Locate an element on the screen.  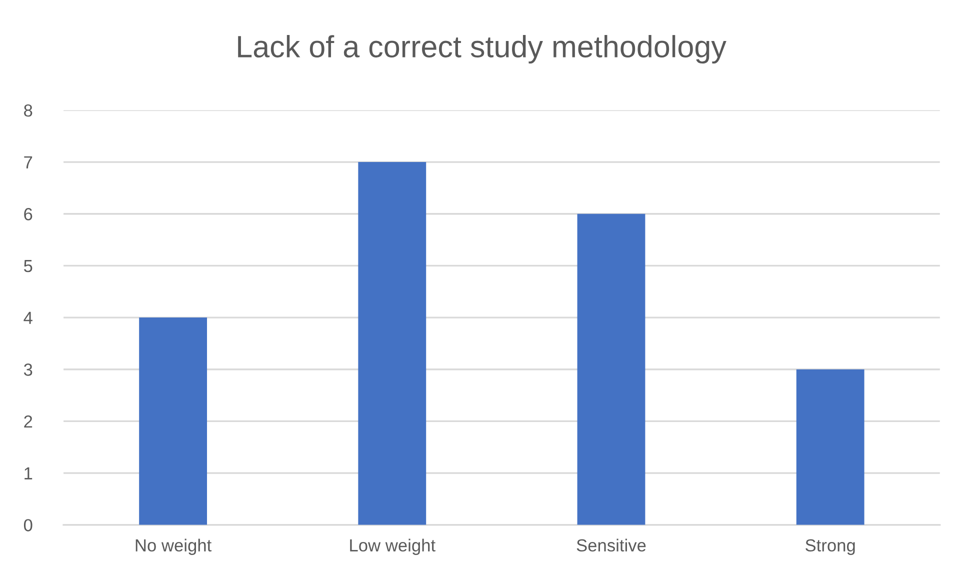
y-tick-label: 7 is located at coordinates (28, 162).